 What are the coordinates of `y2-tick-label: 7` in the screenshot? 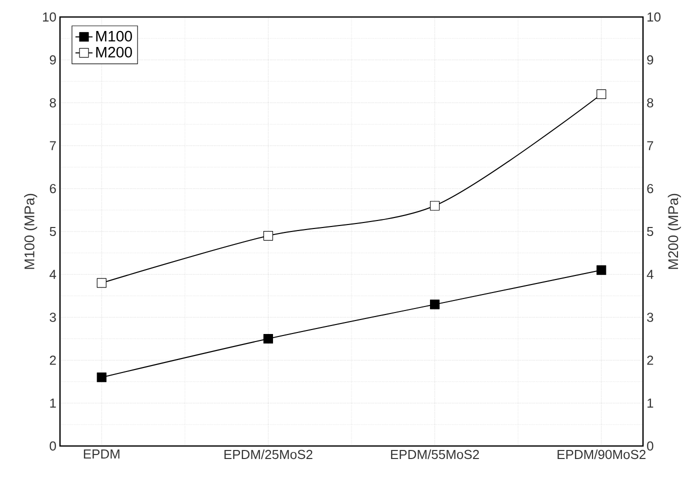 It's located at (650, 145).